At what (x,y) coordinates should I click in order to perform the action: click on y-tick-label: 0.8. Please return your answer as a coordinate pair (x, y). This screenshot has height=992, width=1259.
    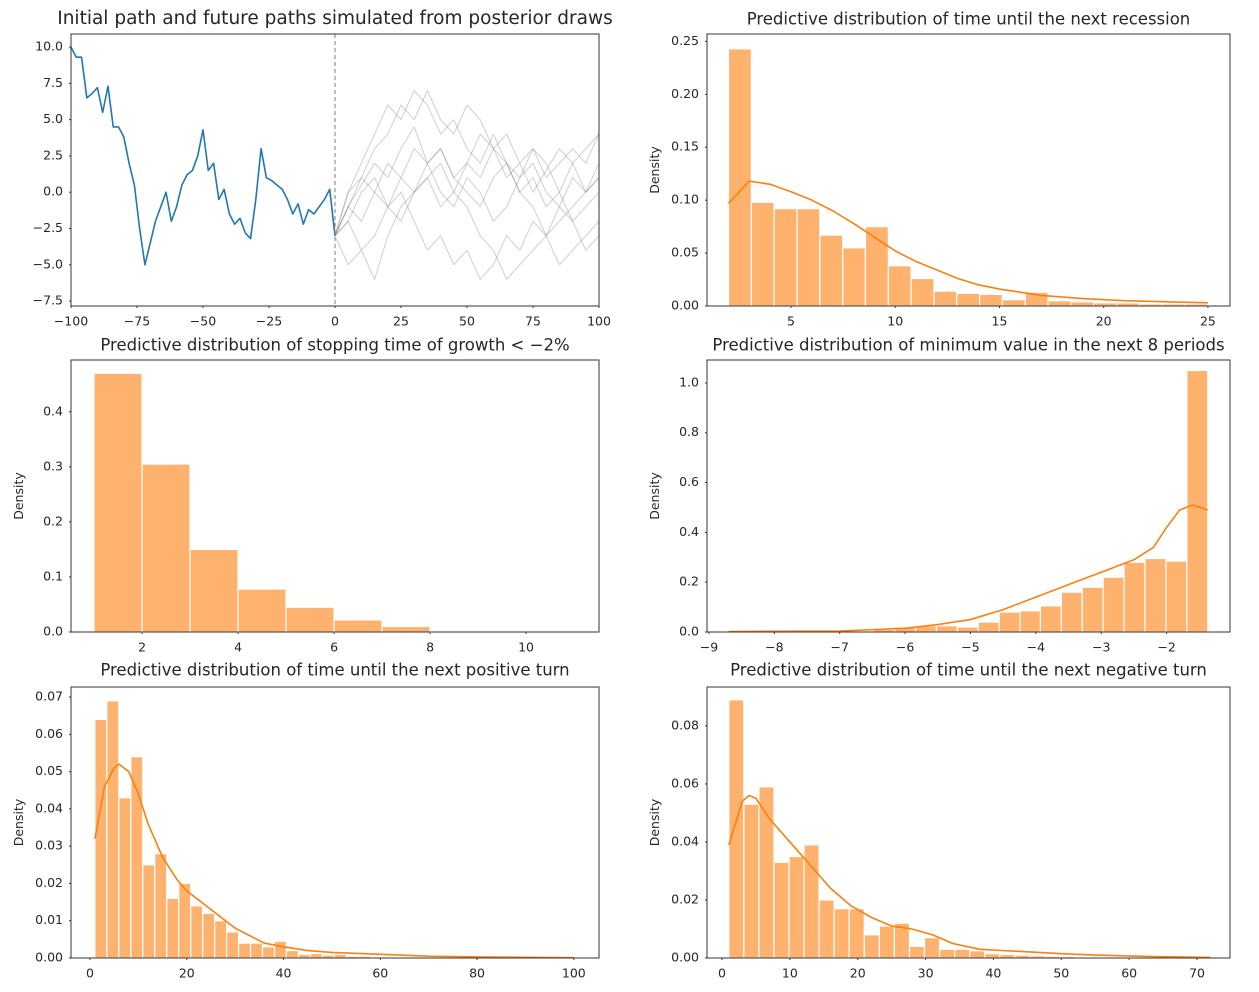
    Looking at the image, I should click on (689, 431).